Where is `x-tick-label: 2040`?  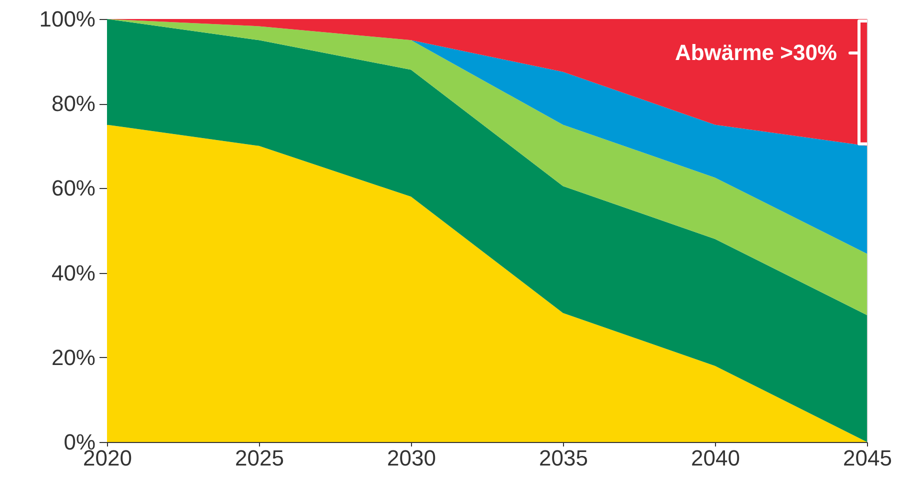 x-tick-label: 2040 is located at coordinates (715, 458).